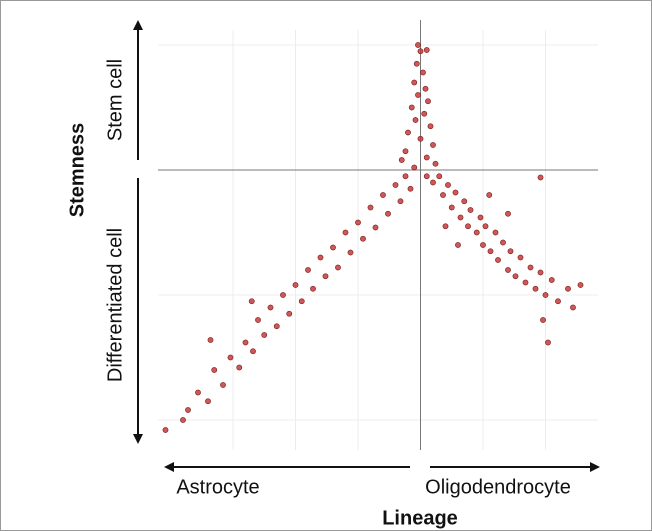 This screenshot has height=531, width=652. What do you see at coordinates (115, 100) in the screenshot?
I see `y-top-label: Stem cell` at bounding box center [115, 100].